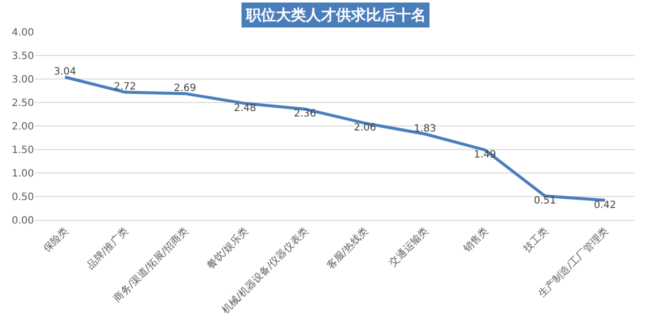 Image resolution: width=650 pixels, height=321 pixels. Describe the element at coordinates (245, 108) in the screenshot. I see `data-label: 2.48` at that location.